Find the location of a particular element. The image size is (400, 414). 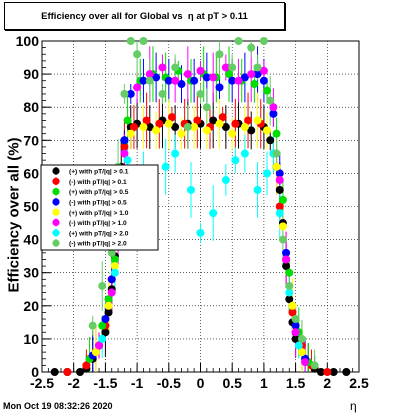

y-tick-label: 60 is located at coordinates (31, 173).